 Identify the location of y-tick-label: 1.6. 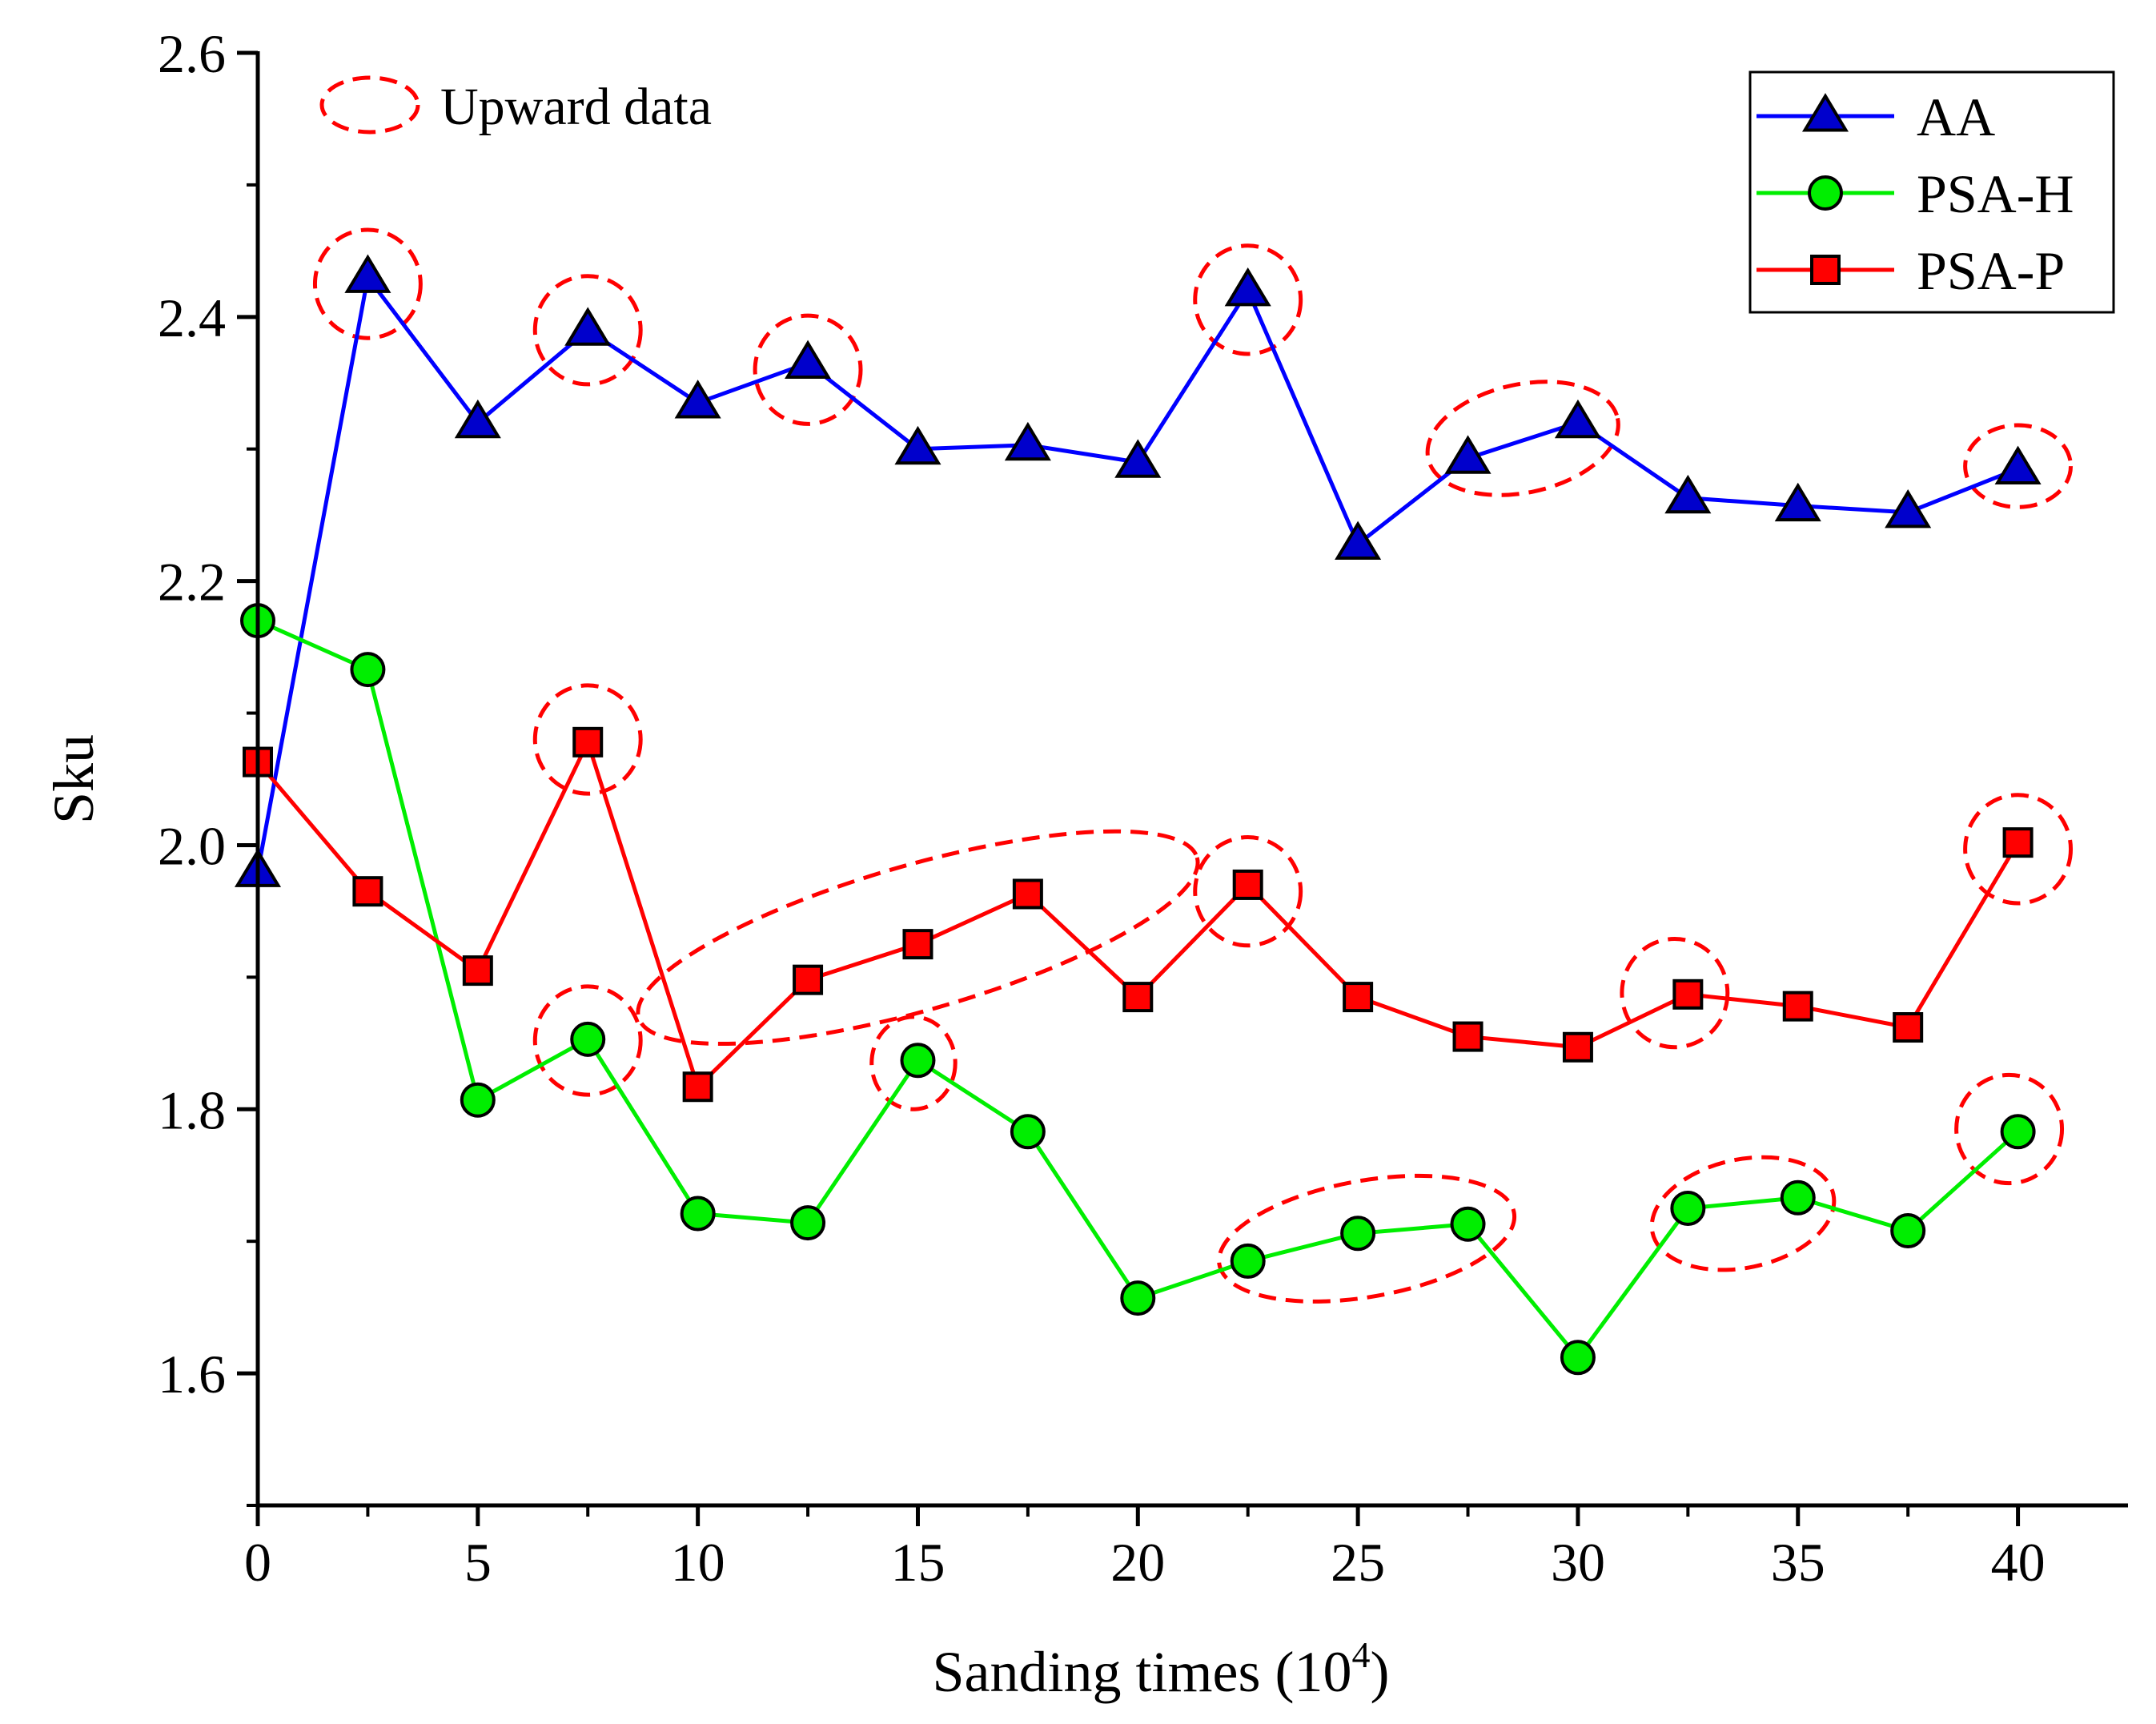
(192, 1374).